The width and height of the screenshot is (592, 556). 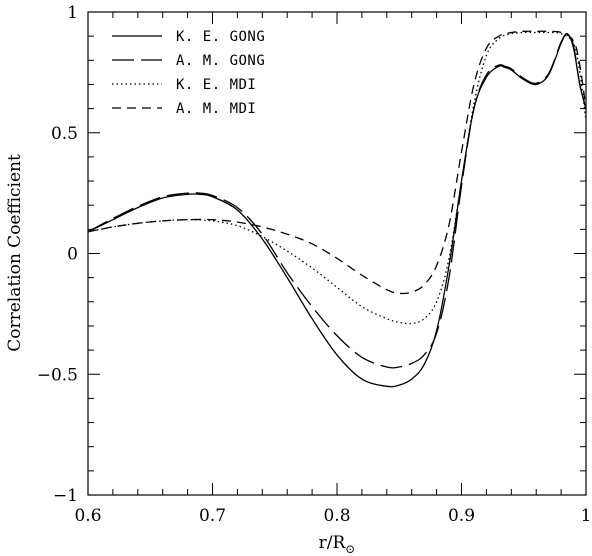 I want to click on legend-label-2: K. E. MDI, so click(x=216, y=85).